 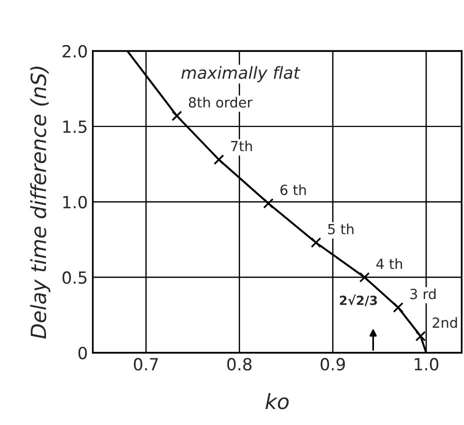 I want to click on y-tick-label: 1.0, so click(x=75, y=202).